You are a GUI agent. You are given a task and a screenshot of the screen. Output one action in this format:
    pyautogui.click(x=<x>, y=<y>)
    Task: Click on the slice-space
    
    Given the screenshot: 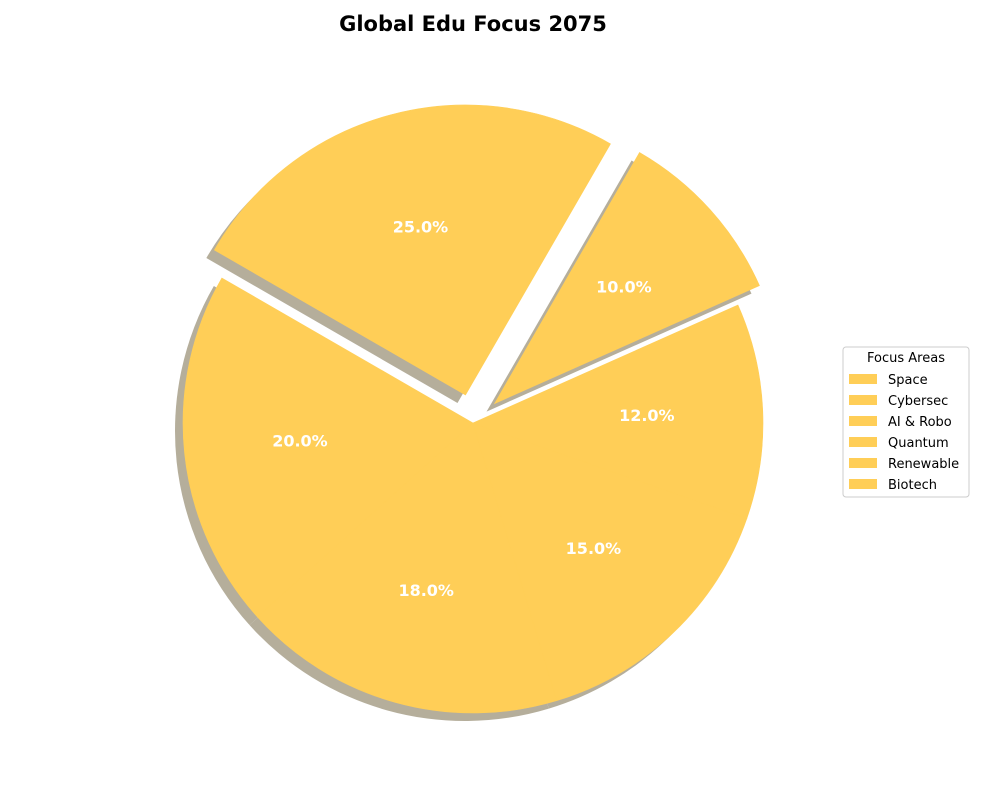 What is the action you would take?
    pyautogui.click(x=412, y=250)
    